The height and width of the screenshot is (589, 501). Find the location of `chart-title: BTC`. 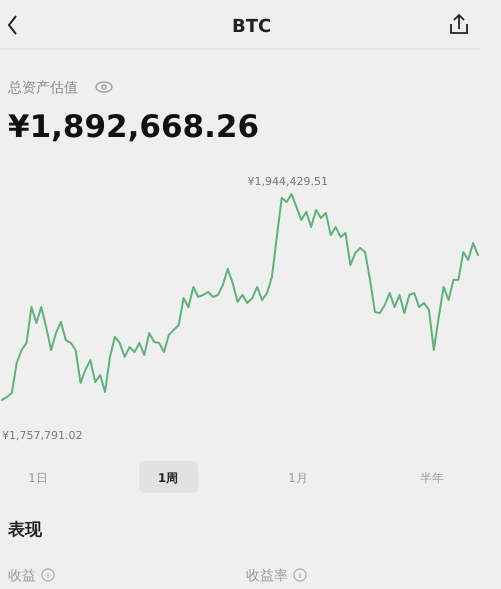

chart-title: BTC is located at coordinates (252, 26).